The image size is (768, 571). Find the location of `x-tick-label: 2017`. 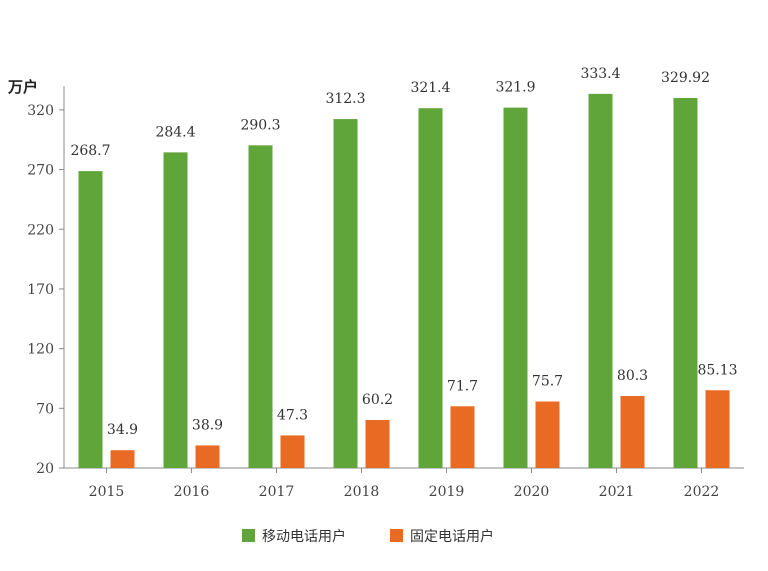

x-tick-label: 2017 is located at coordinates (277, 492).